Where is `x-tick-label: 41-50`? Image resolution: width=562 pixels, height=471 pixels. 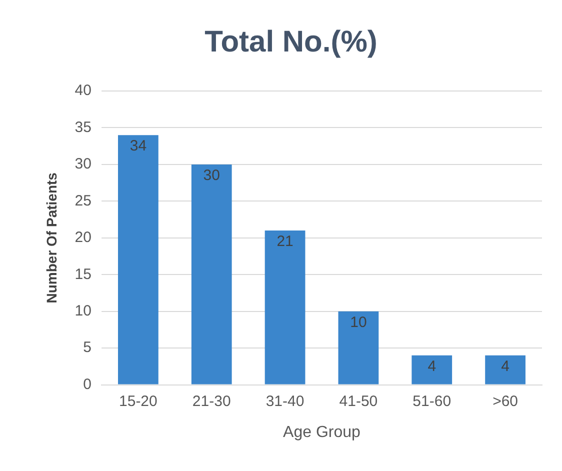
x-tick-label: 41-50 is located at coordinates (358, 401).